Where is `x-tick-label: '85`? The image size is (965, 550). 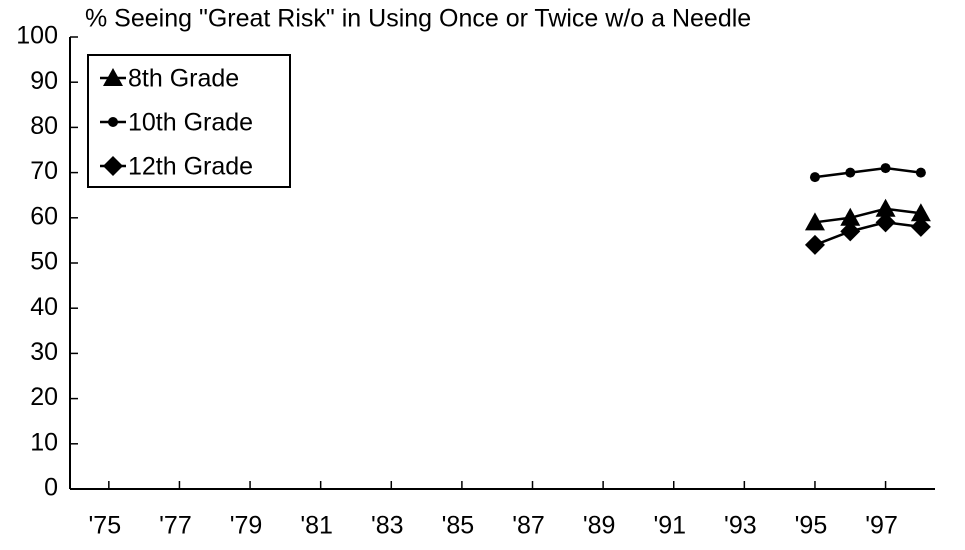
x-tick-label: '85 is located at coordinates (458, 526).